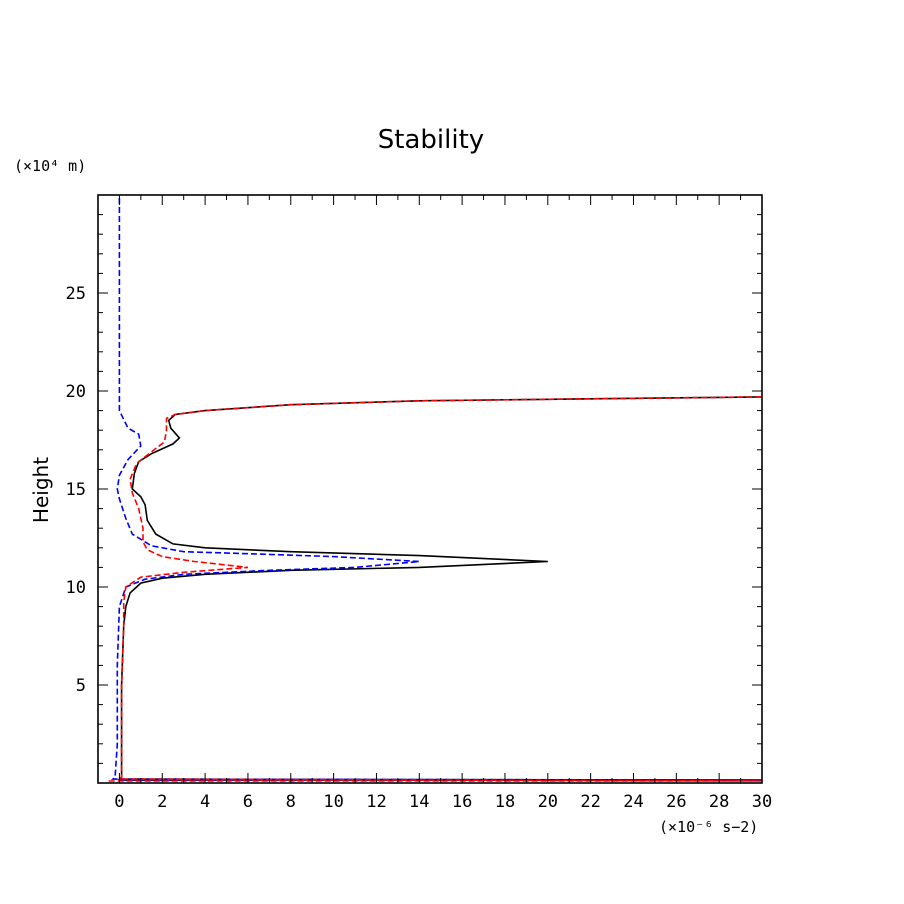  Describe the element at coordinates (419, 802) in the screenshot. I see `x-tick-label: 14` at that location.